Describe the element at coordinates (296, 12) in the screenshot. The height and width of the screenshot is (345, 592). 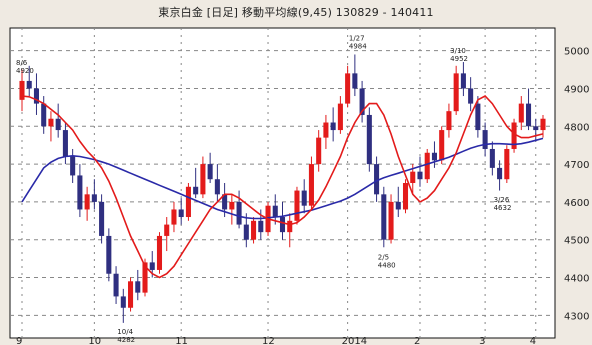
I see `chart-title: 東京白金 [日足] 移動平均線(9,45) 130829 - 140411` at that location.